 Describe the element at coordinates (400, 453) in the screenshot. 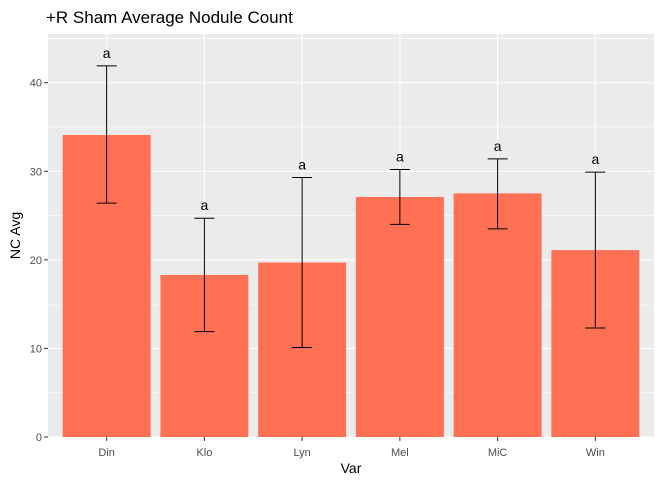

I see `x-tick-label-mel: Mel` at that location.